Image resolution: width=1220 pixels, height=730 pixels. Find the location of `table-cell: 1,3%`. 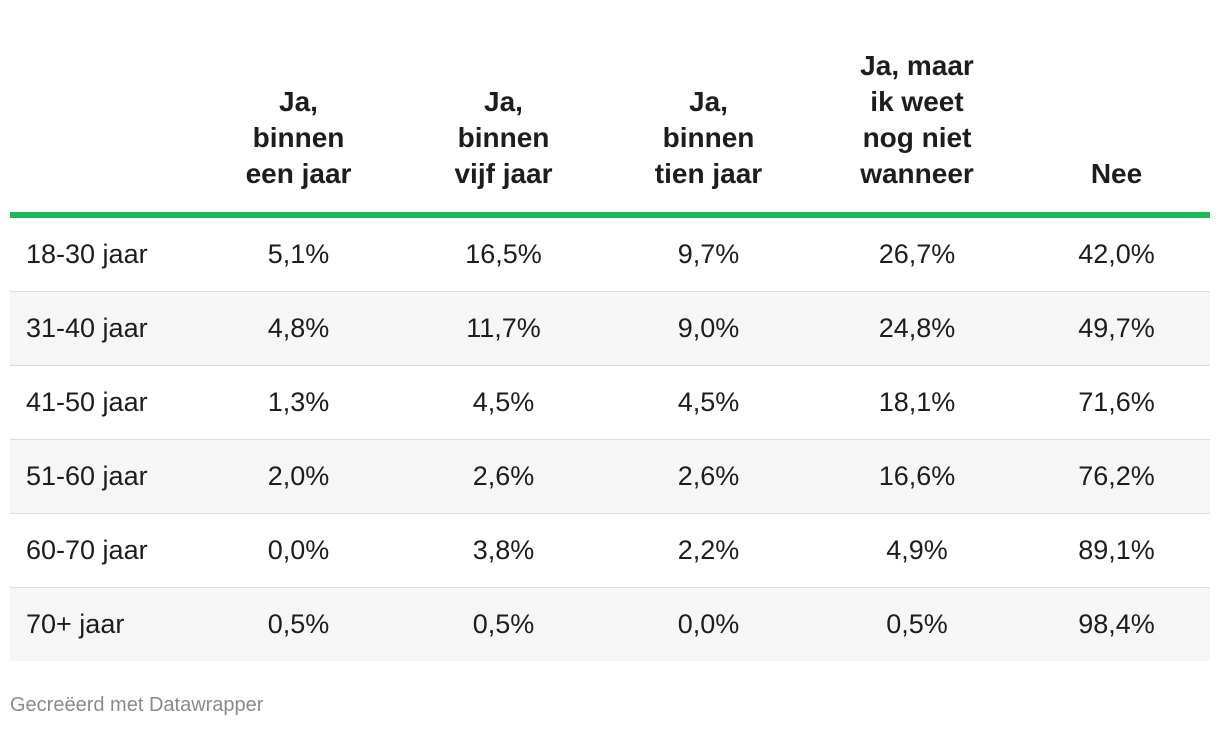

table-cell: 1,3% is located at coordinates (298, 402).